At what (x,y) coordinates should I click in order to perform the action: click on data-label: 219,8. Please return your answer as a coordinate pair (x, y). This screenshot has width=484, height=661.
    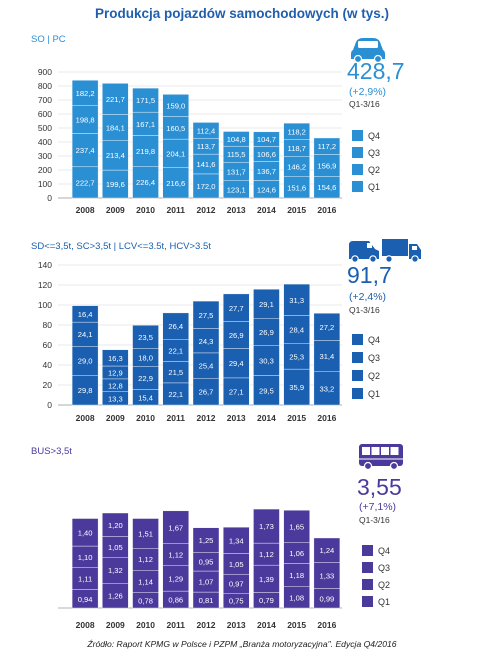
    Looking at the image, I should click on (145, 151).